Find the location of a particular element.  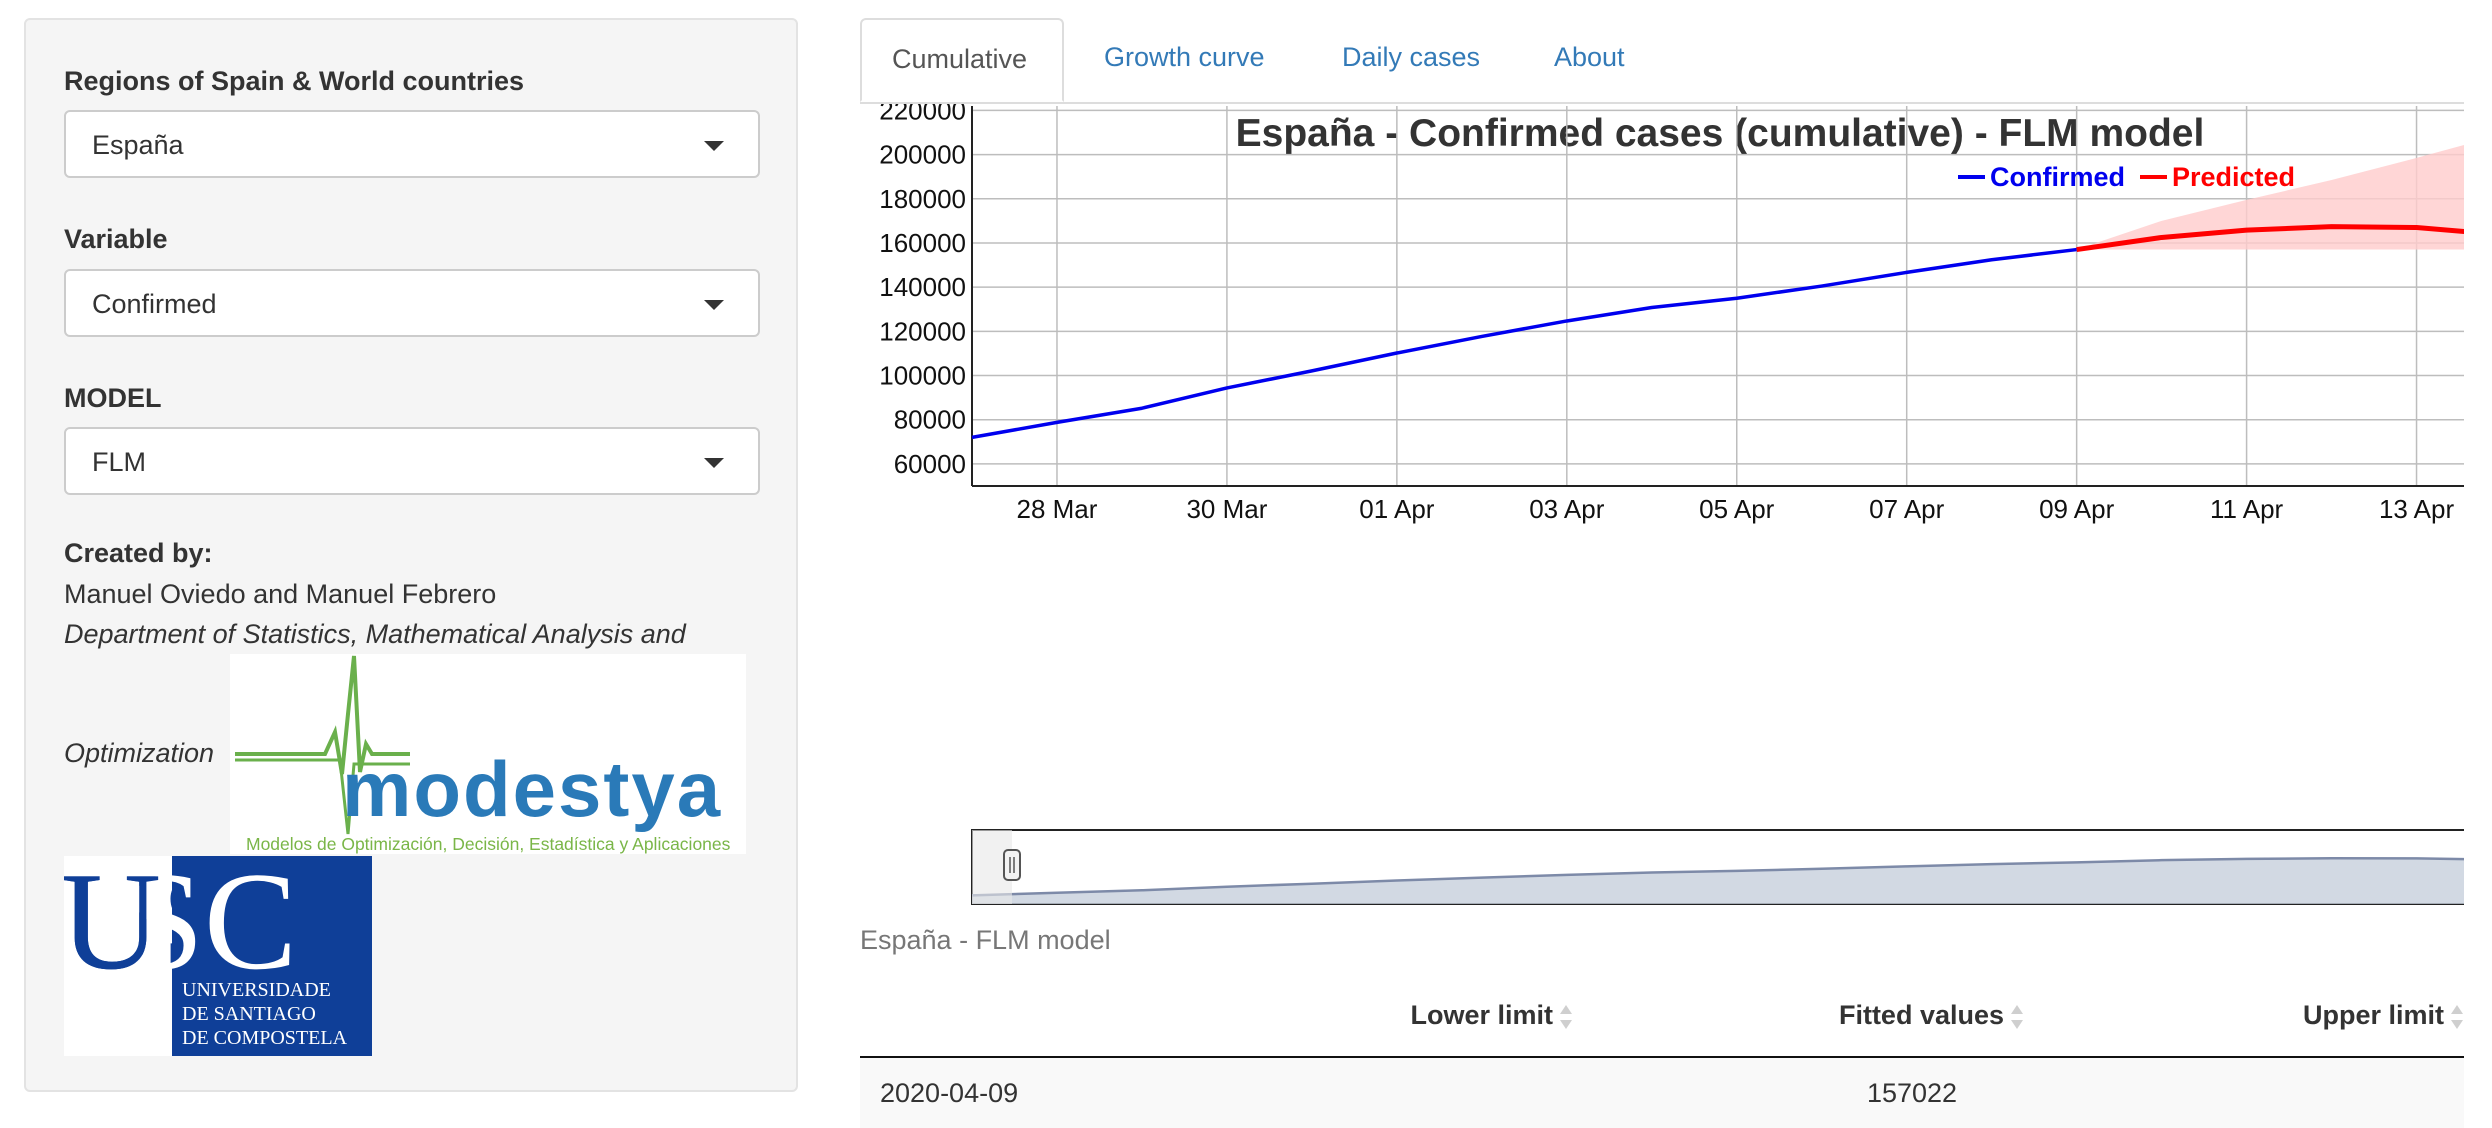

usc-line-2: DE SANTIAGO is located at coordinates (249, 1014).